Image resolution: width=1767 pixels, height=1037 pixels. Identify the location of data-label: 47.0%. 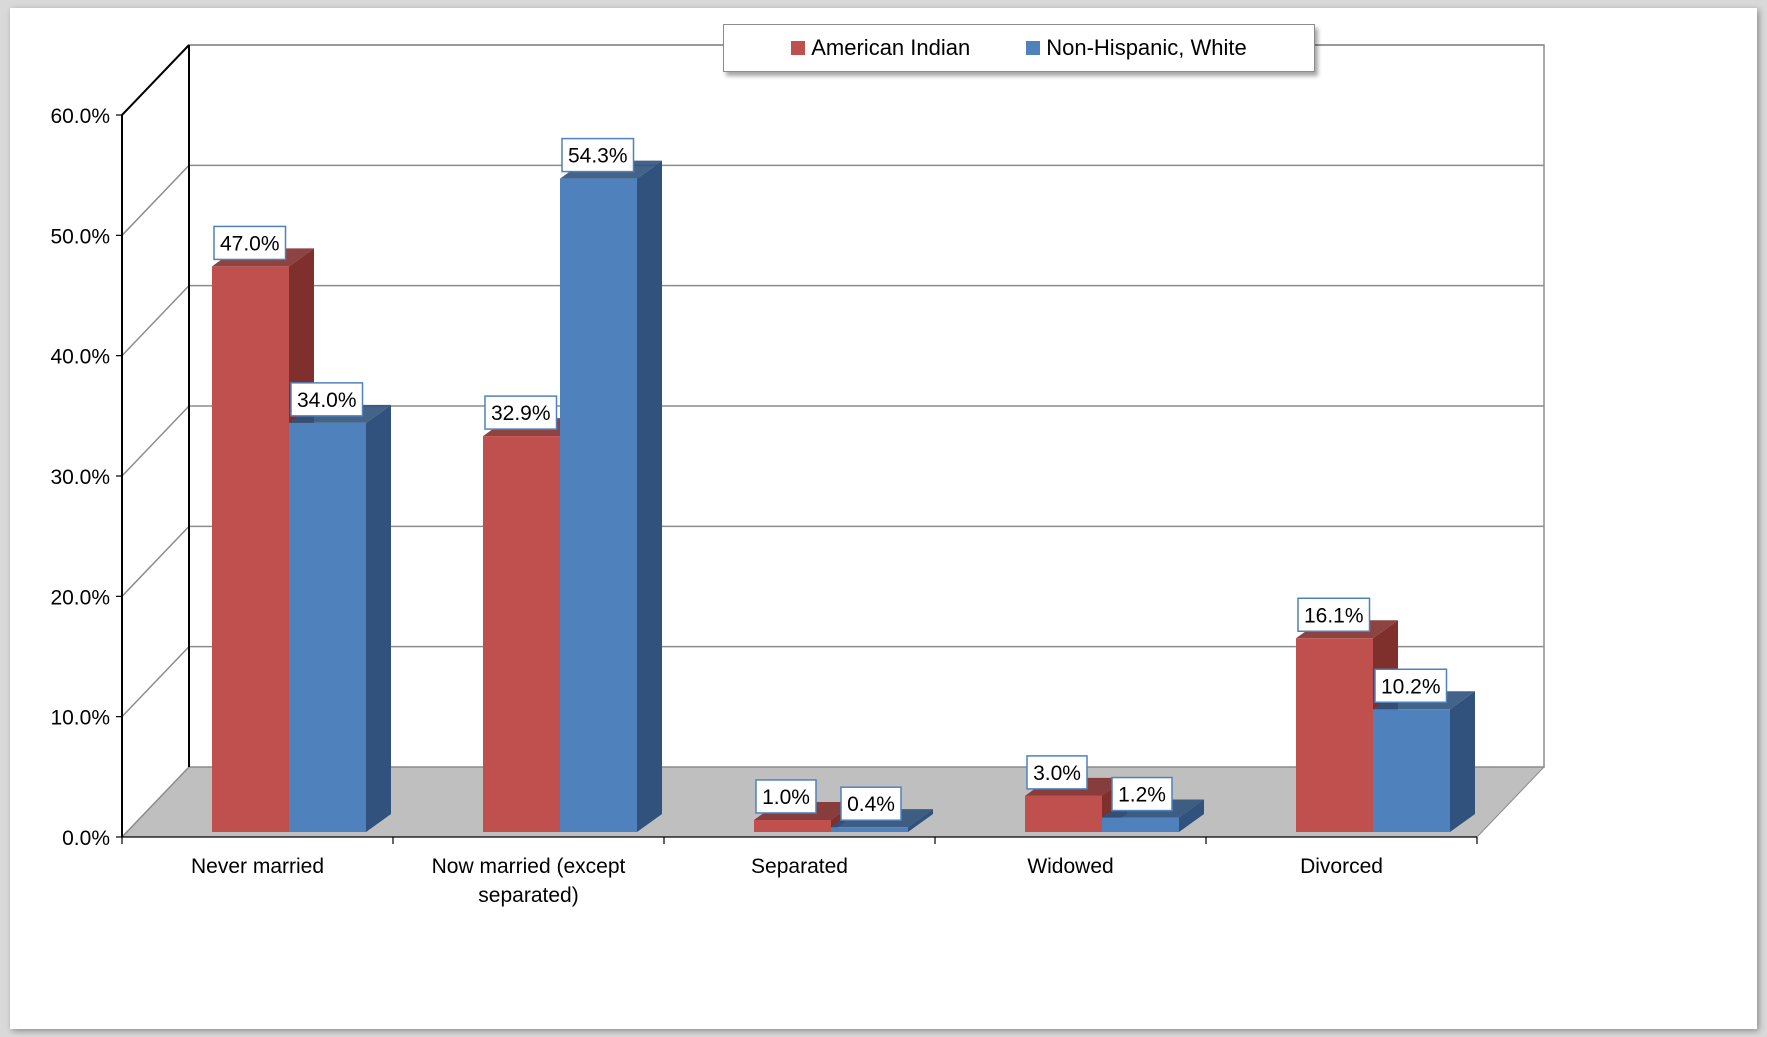
(250, 243).